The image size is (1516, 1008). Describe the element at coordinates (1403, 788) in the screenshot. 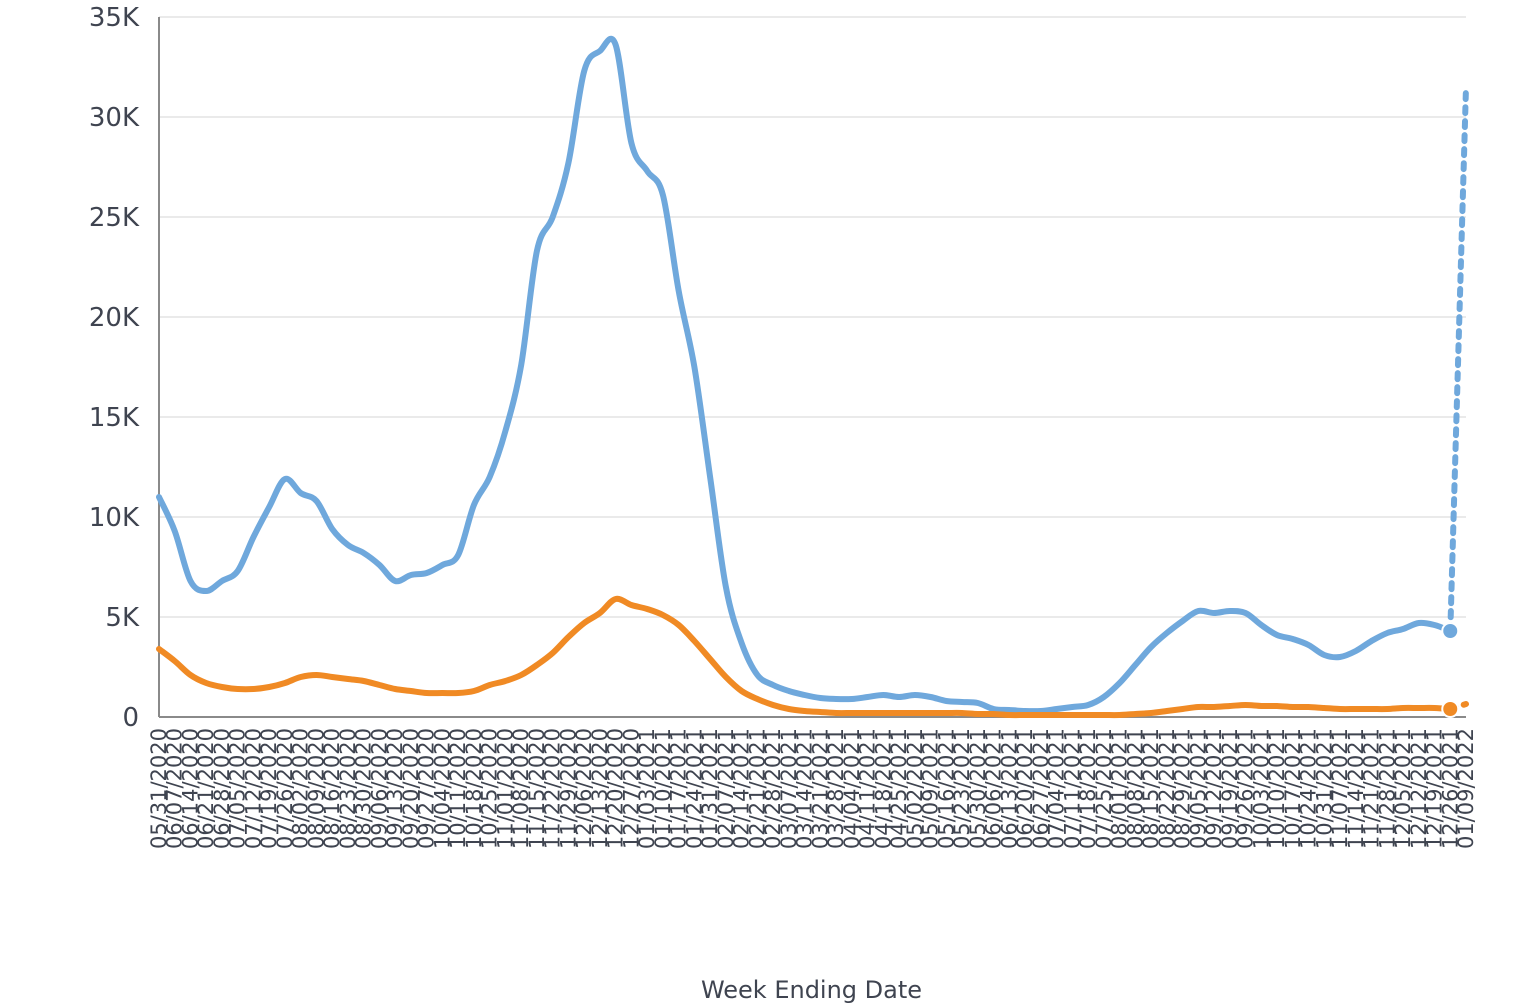

I see `x-tick-label: 12/05/2021` at that location.